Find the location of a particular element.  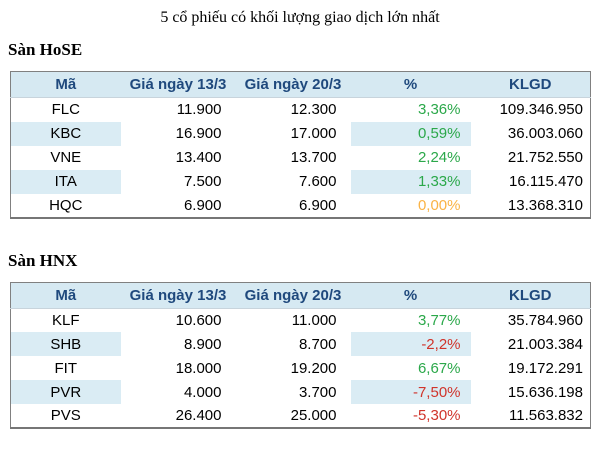

price-20-3-cell: 17.000 is located at coordinates (293, 133).